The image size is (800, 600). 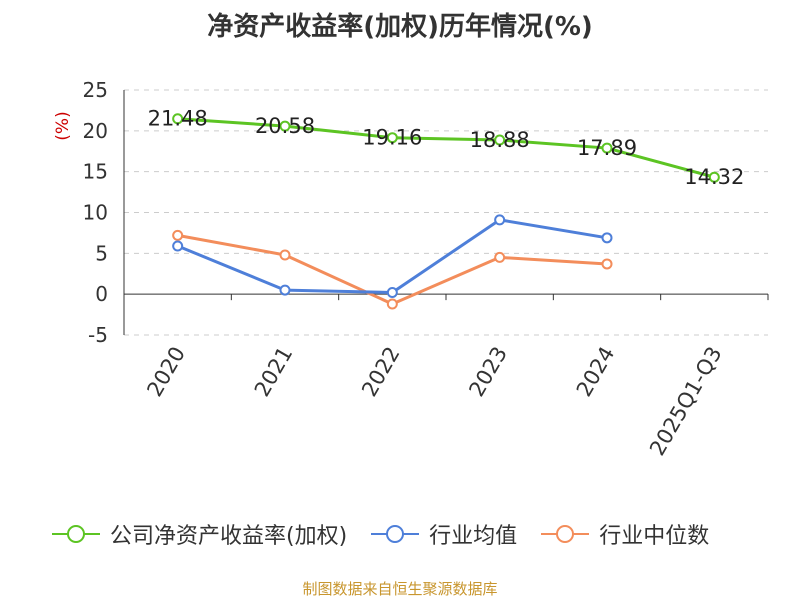 What do you see at coordinates (63, 125) in the screenshot?
I see `y-axis-label: (%)` at bounding box center [63, 125].